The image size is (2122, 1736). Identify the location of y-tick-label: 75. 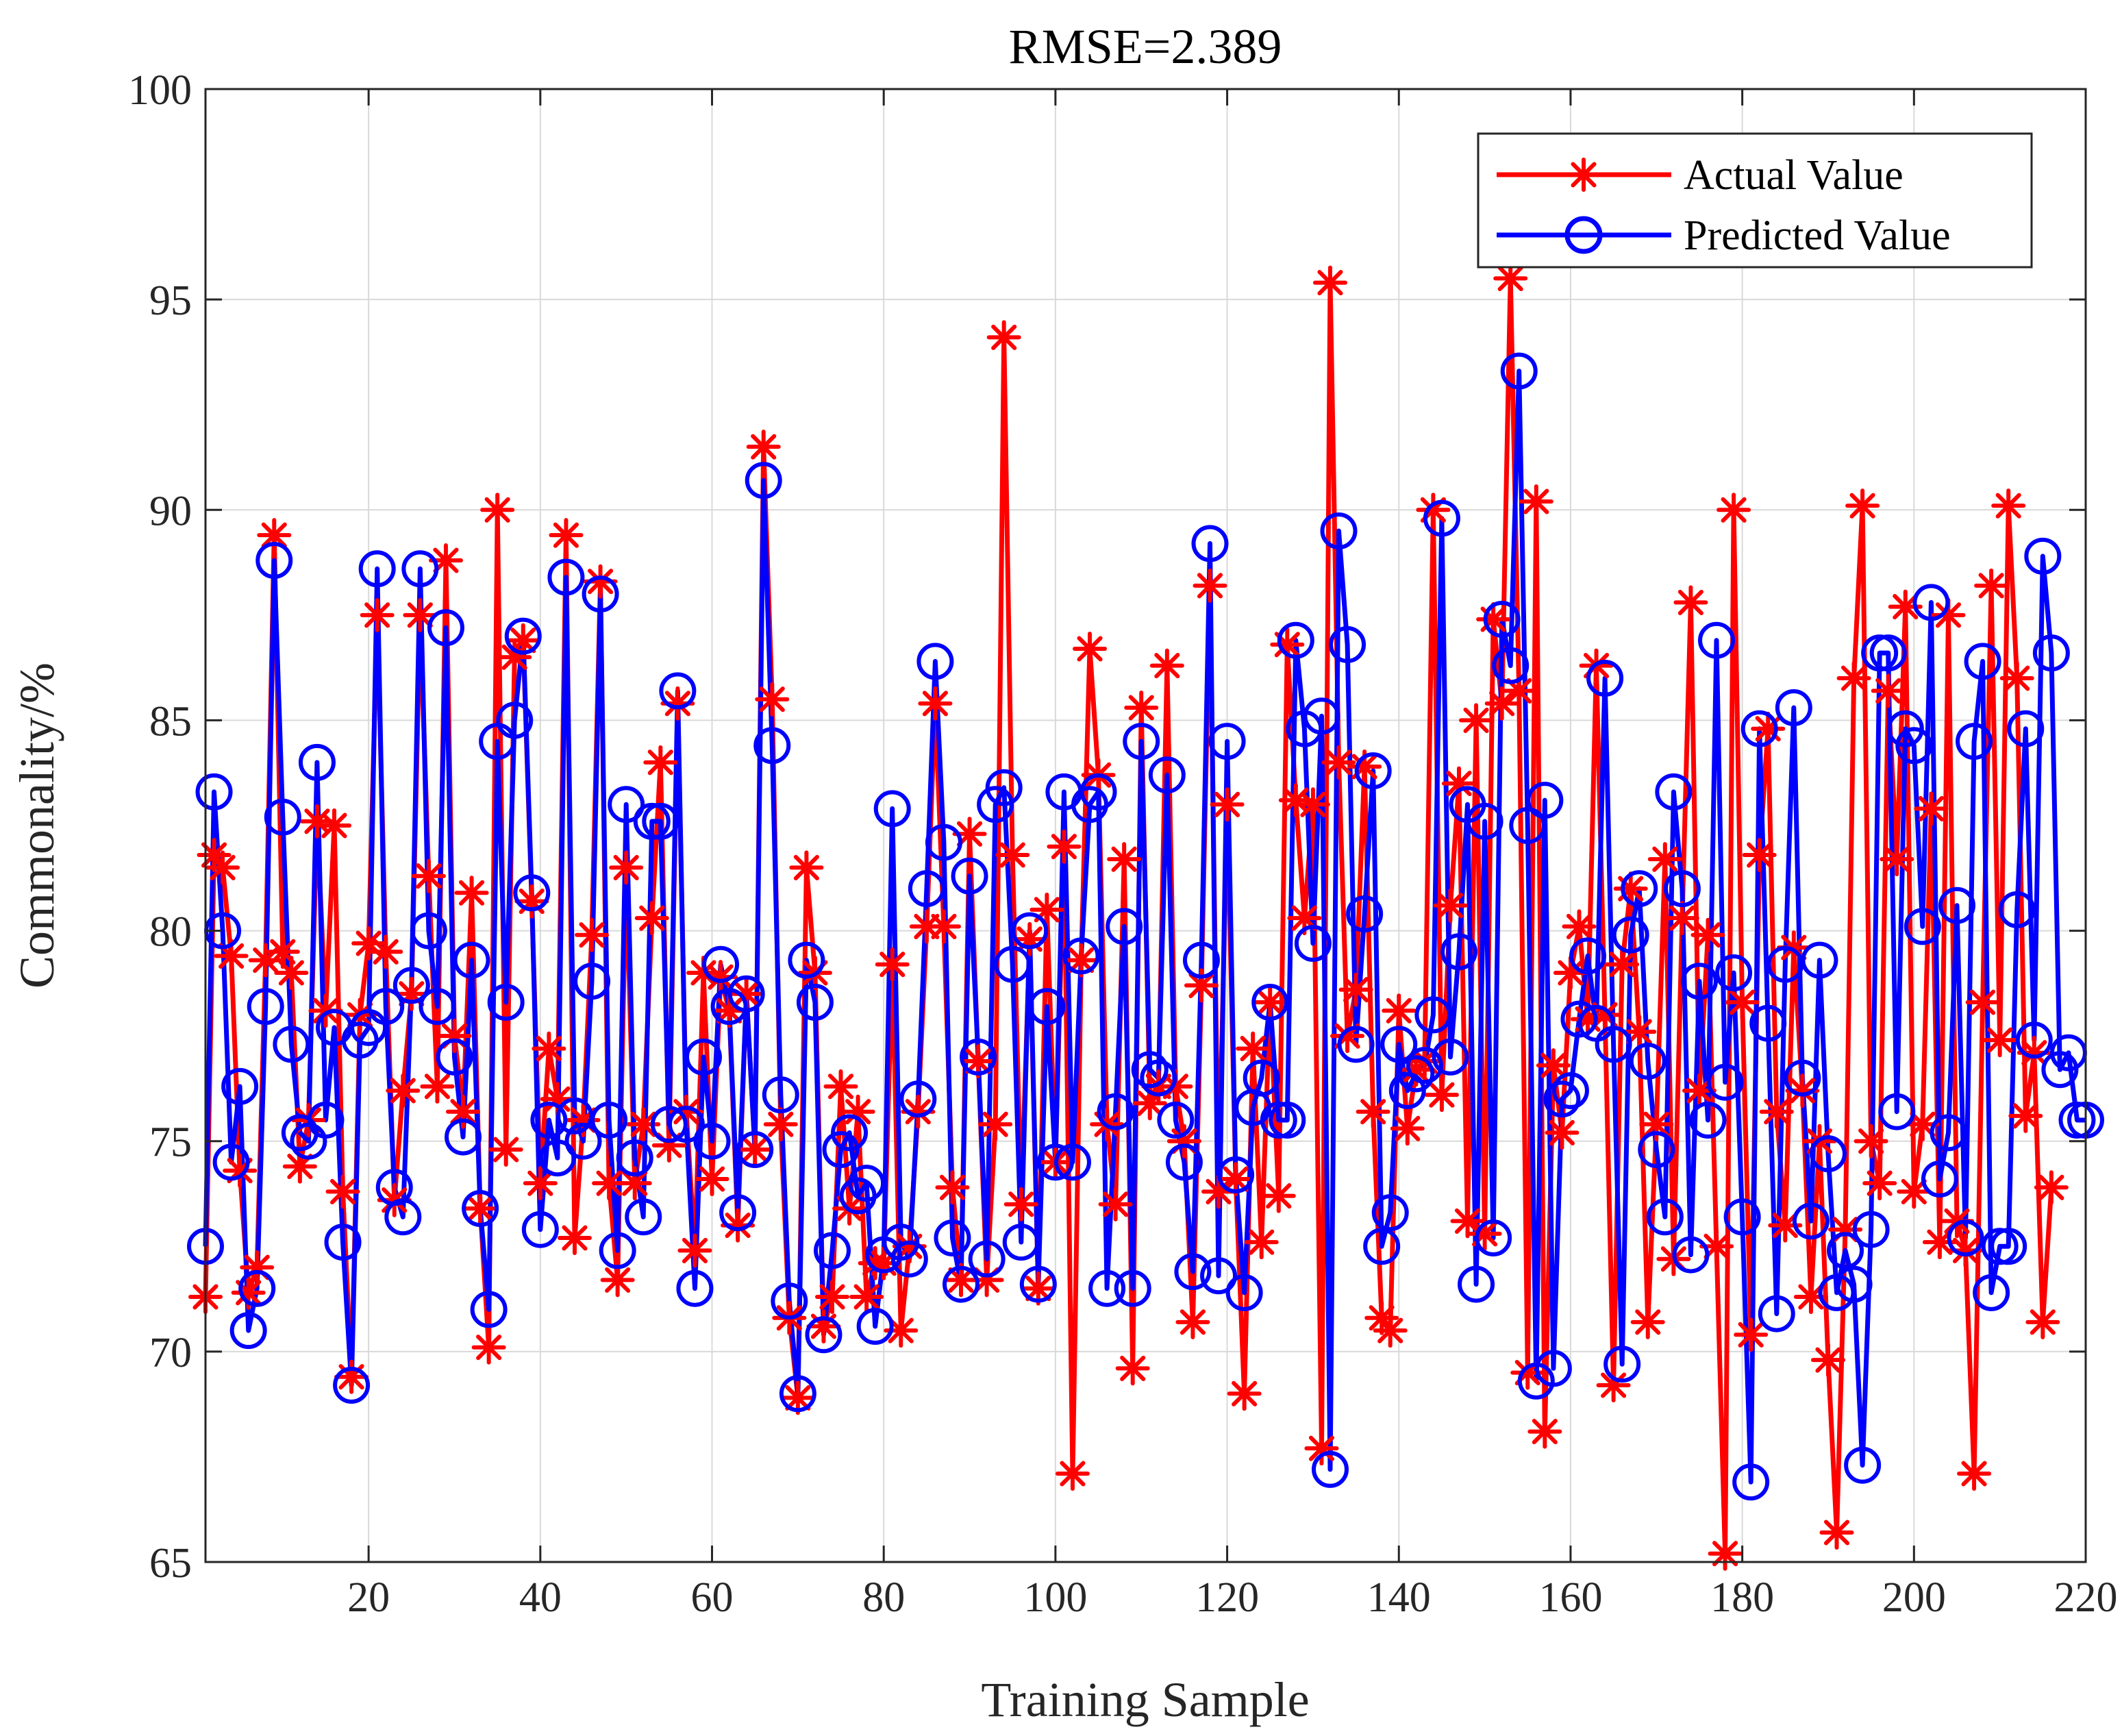
(170, 1142).